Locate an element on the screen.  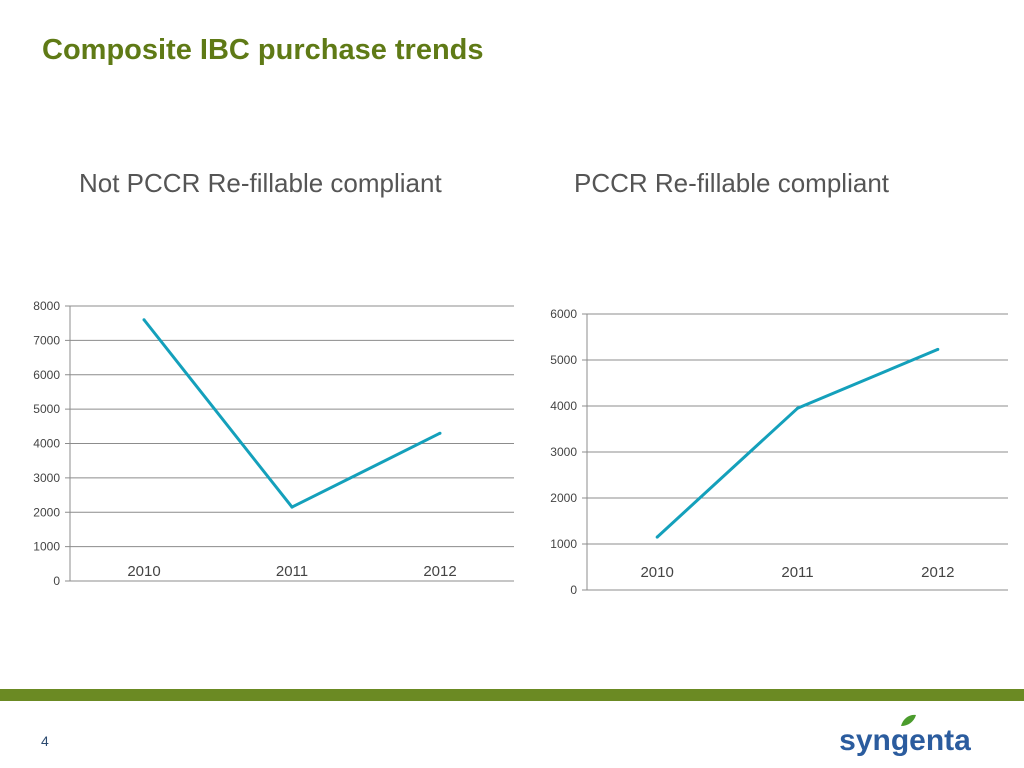
syngenta-logo: syngenta is located at coordinates (905, 735).